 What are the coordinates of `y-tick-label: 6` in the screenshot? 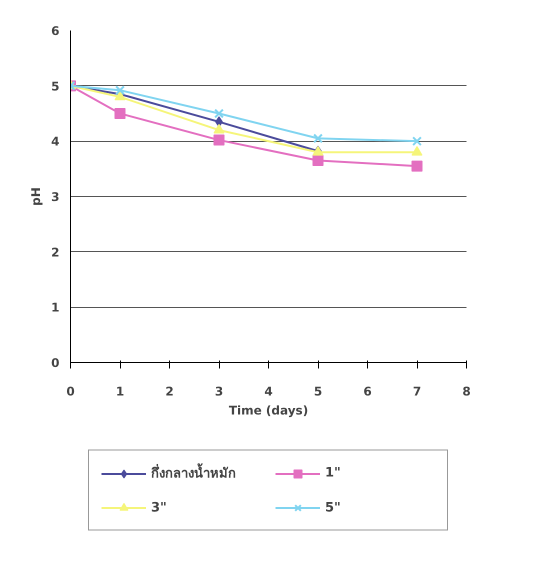 It's located at (55, 31).